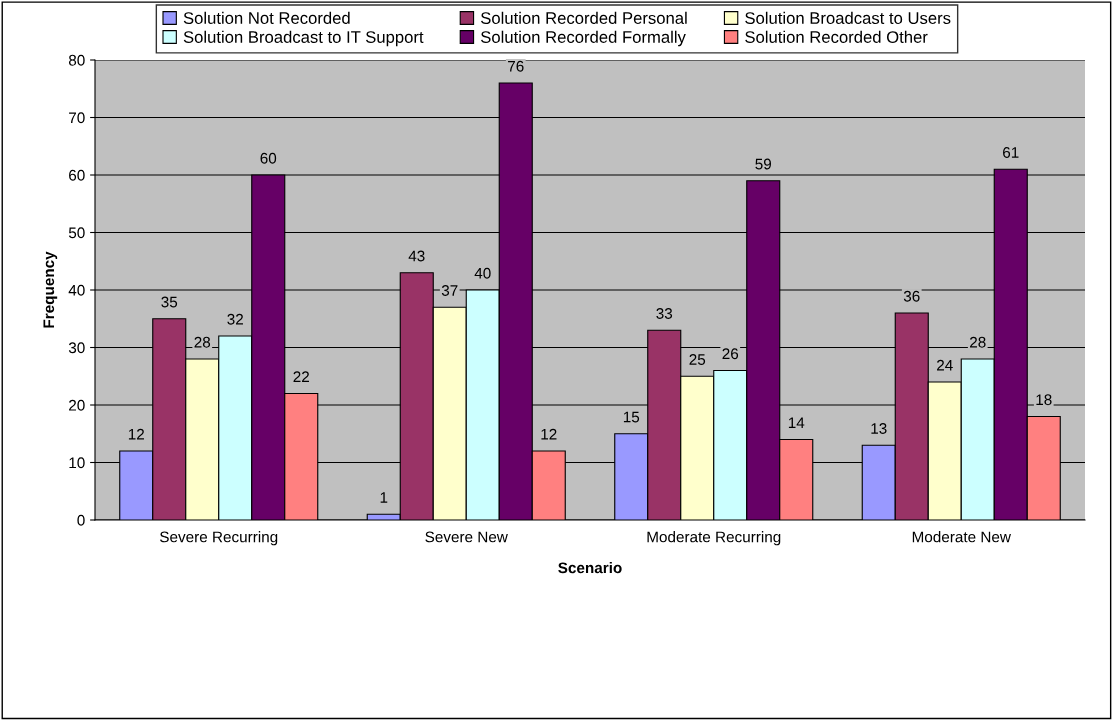 The width and height of the screenshot is (1114, 720). Describe the element at coordinates (169, 302) in the screenshot. I see `data-label: 35` at that location.